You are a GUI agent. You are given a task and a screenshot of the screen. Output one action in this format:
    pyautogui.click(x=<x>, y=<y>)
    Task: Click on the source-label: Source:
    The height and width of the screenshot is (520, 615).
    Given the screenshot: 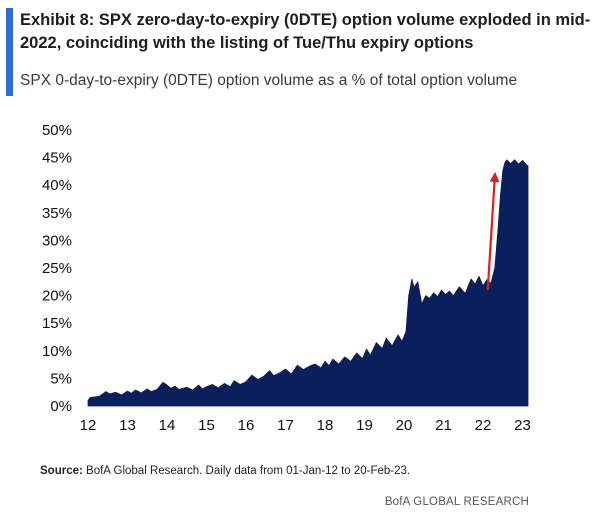 What is the action you would take?
    pyautogui.click(x=61, y=471)
    